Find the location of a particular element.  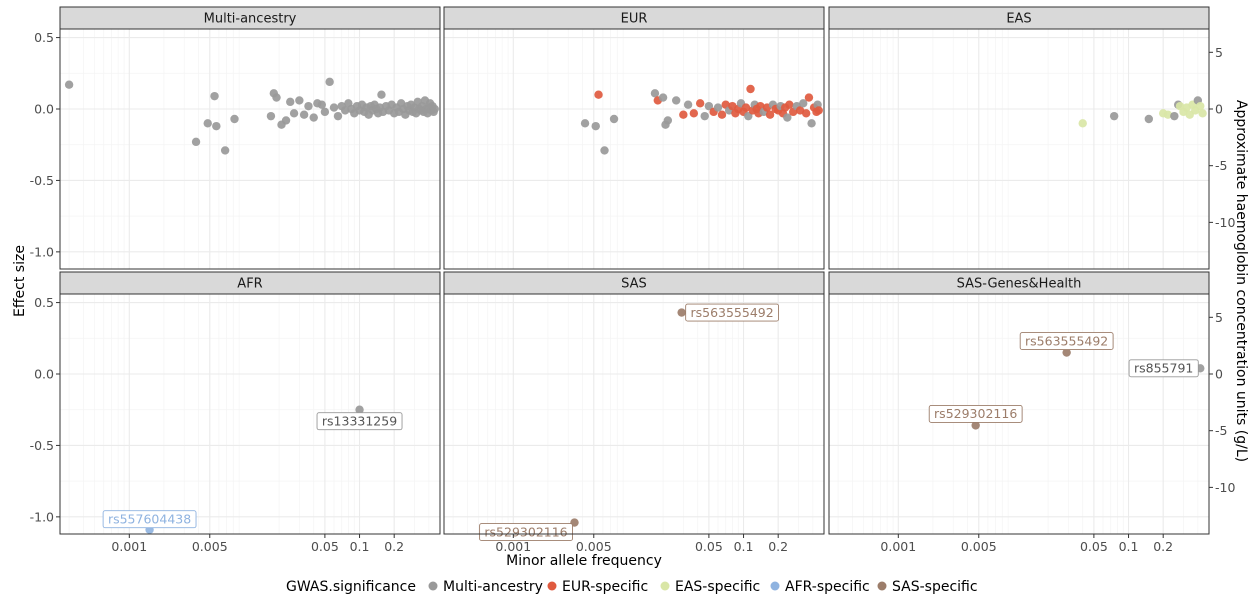

legend-label: EAS-specific is located at coordinates (717, 587).